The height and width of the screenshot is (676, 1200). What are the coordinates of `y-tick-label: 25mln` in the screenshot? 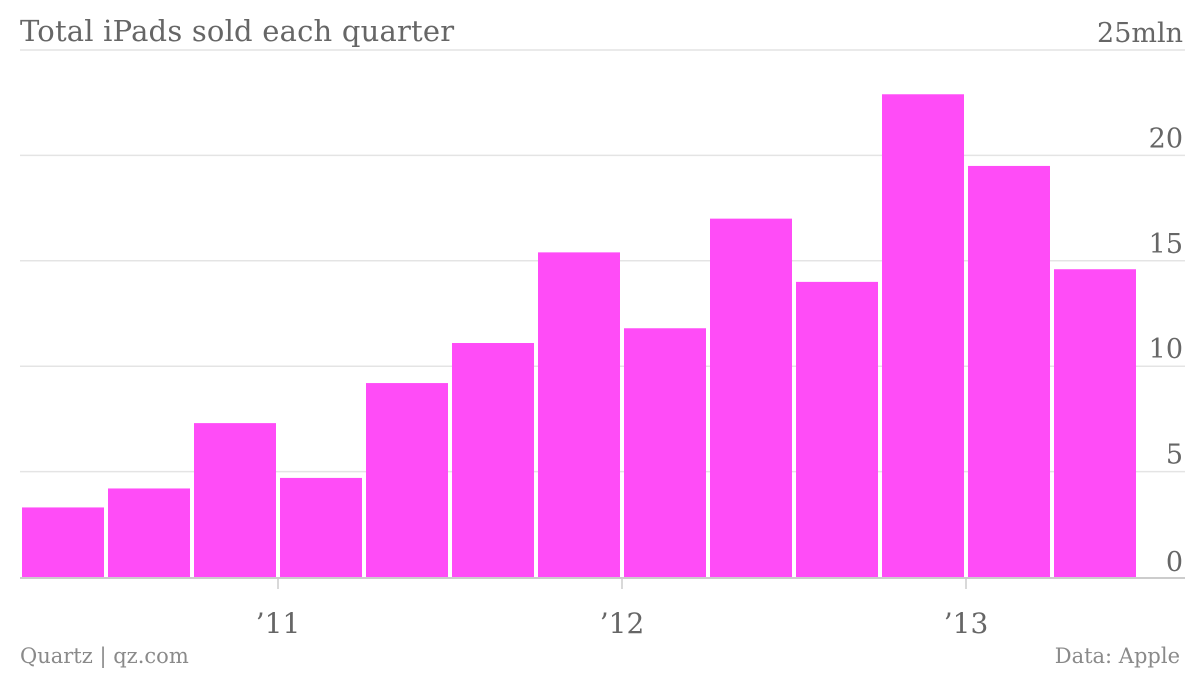 It's located at (1140, 33).